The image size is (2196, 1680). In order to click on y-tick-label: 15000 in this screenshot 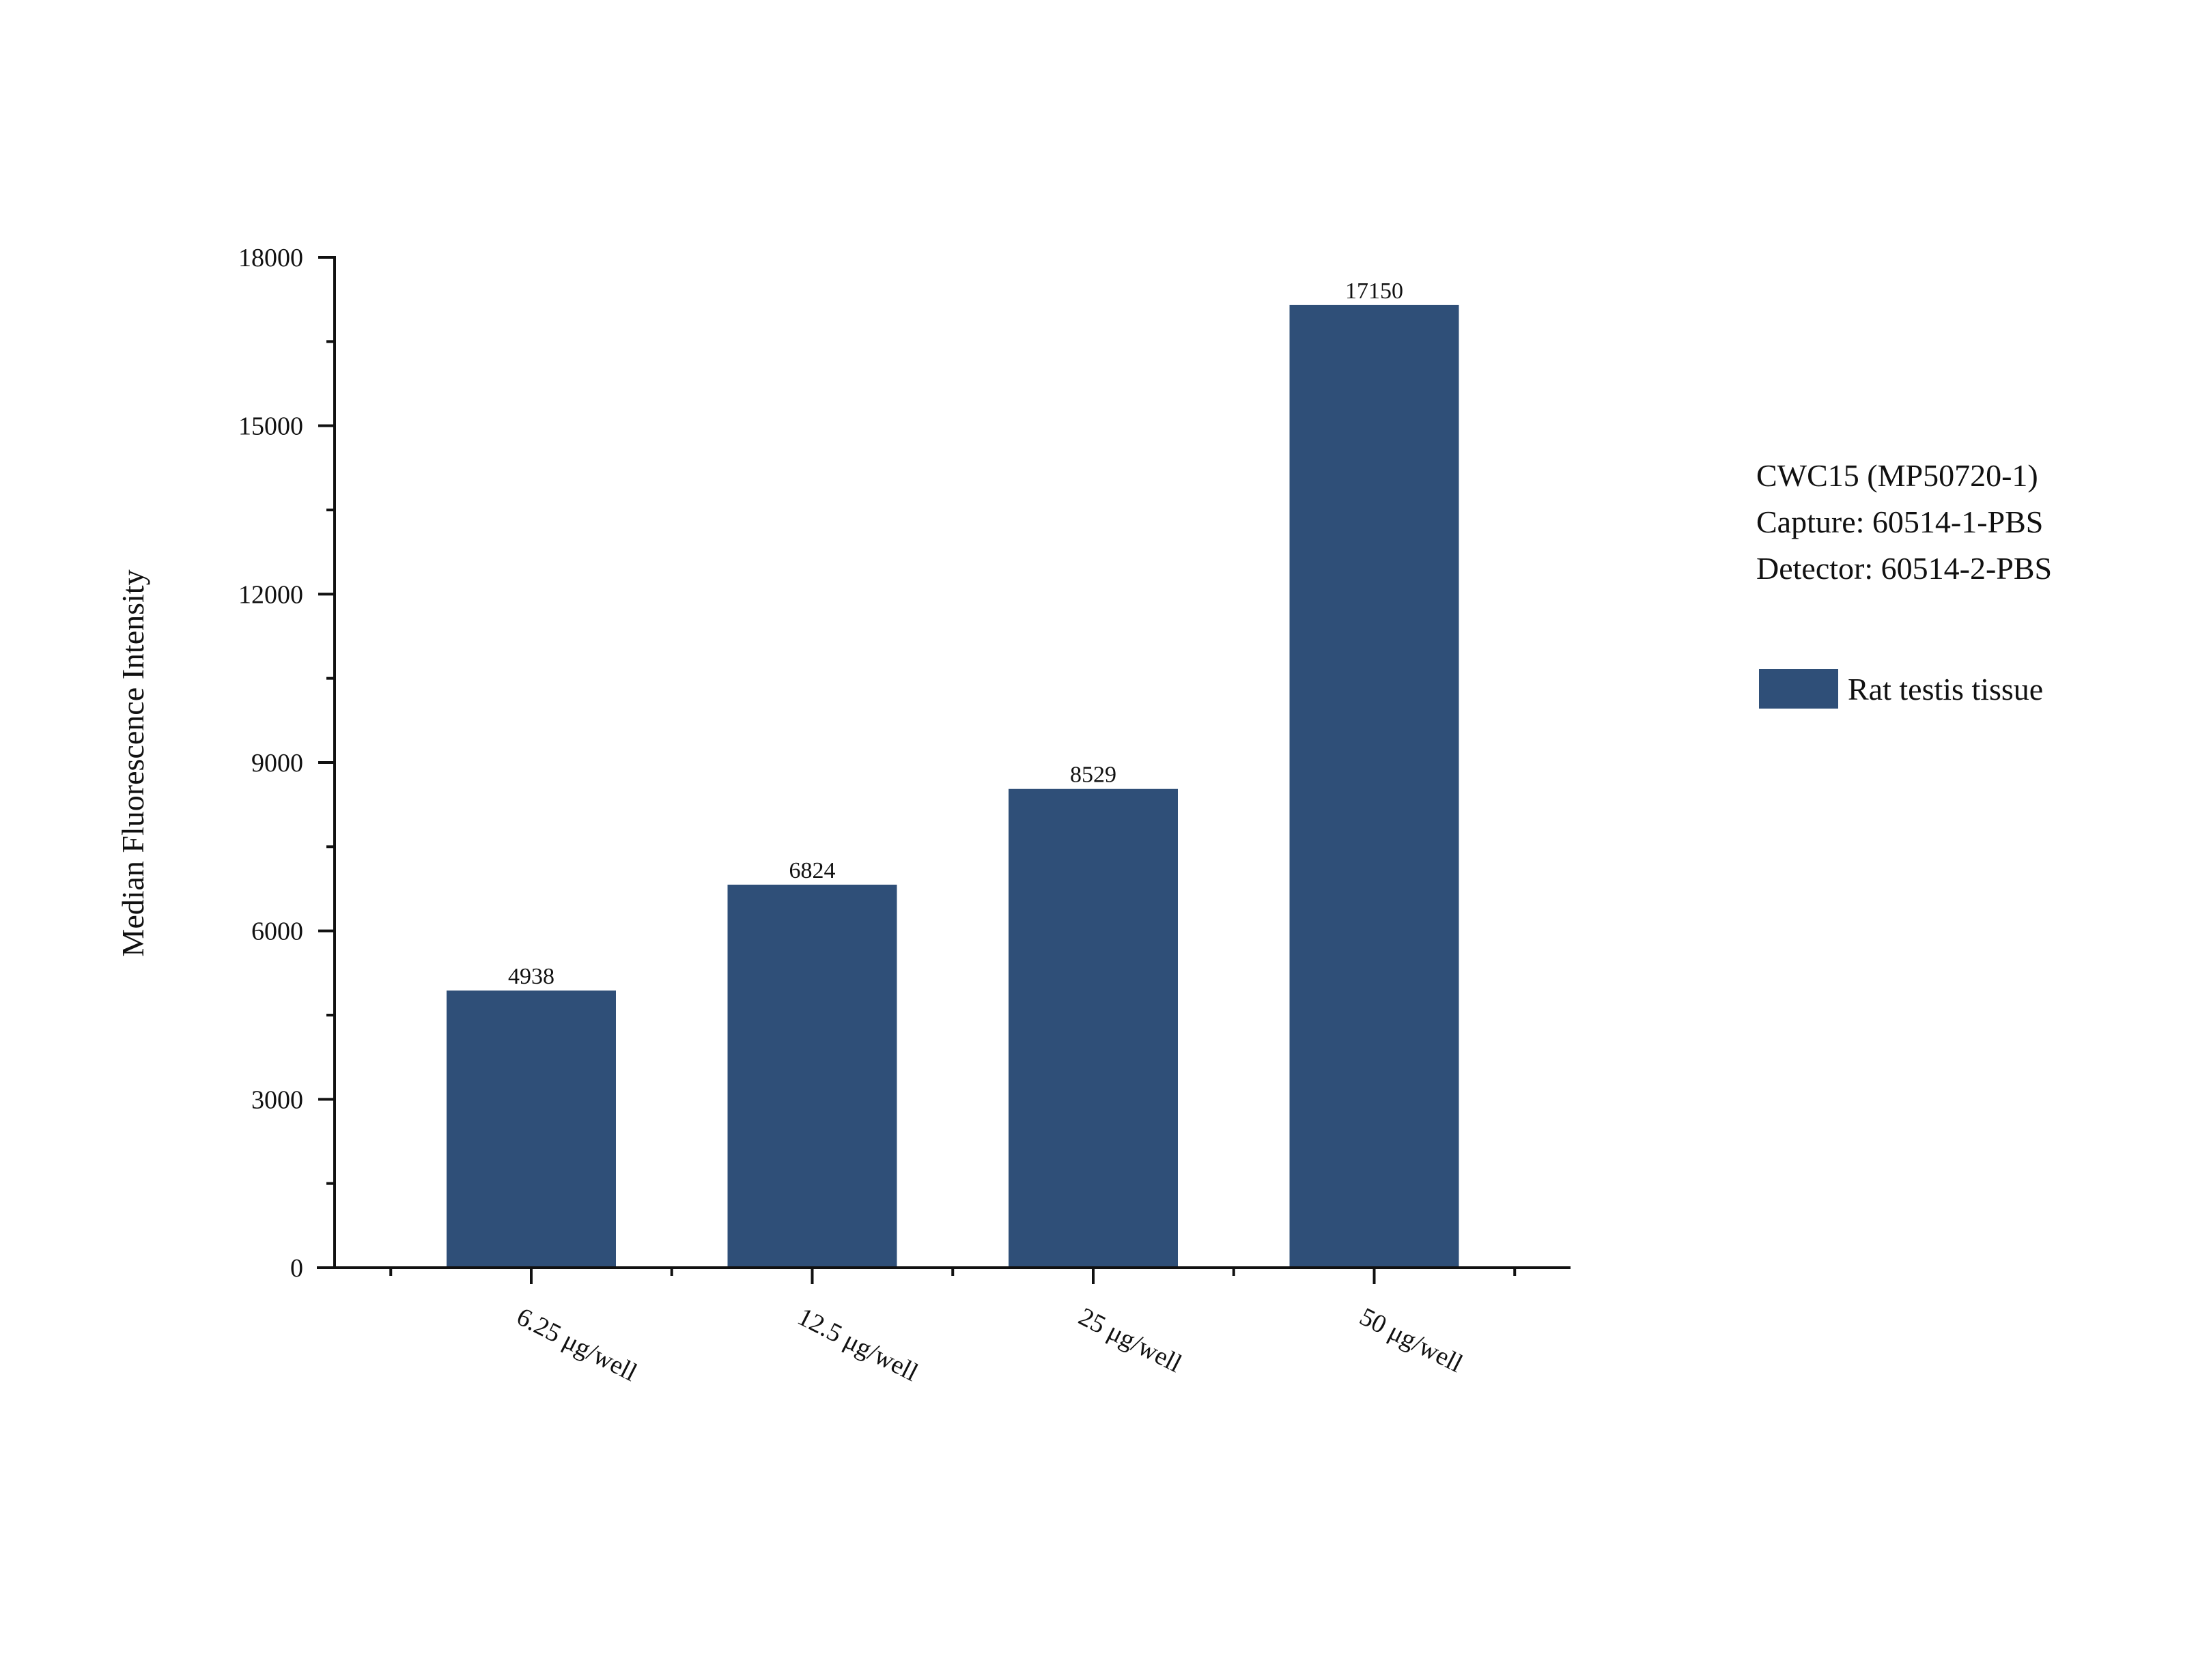, I will do `click(271, 426)`.